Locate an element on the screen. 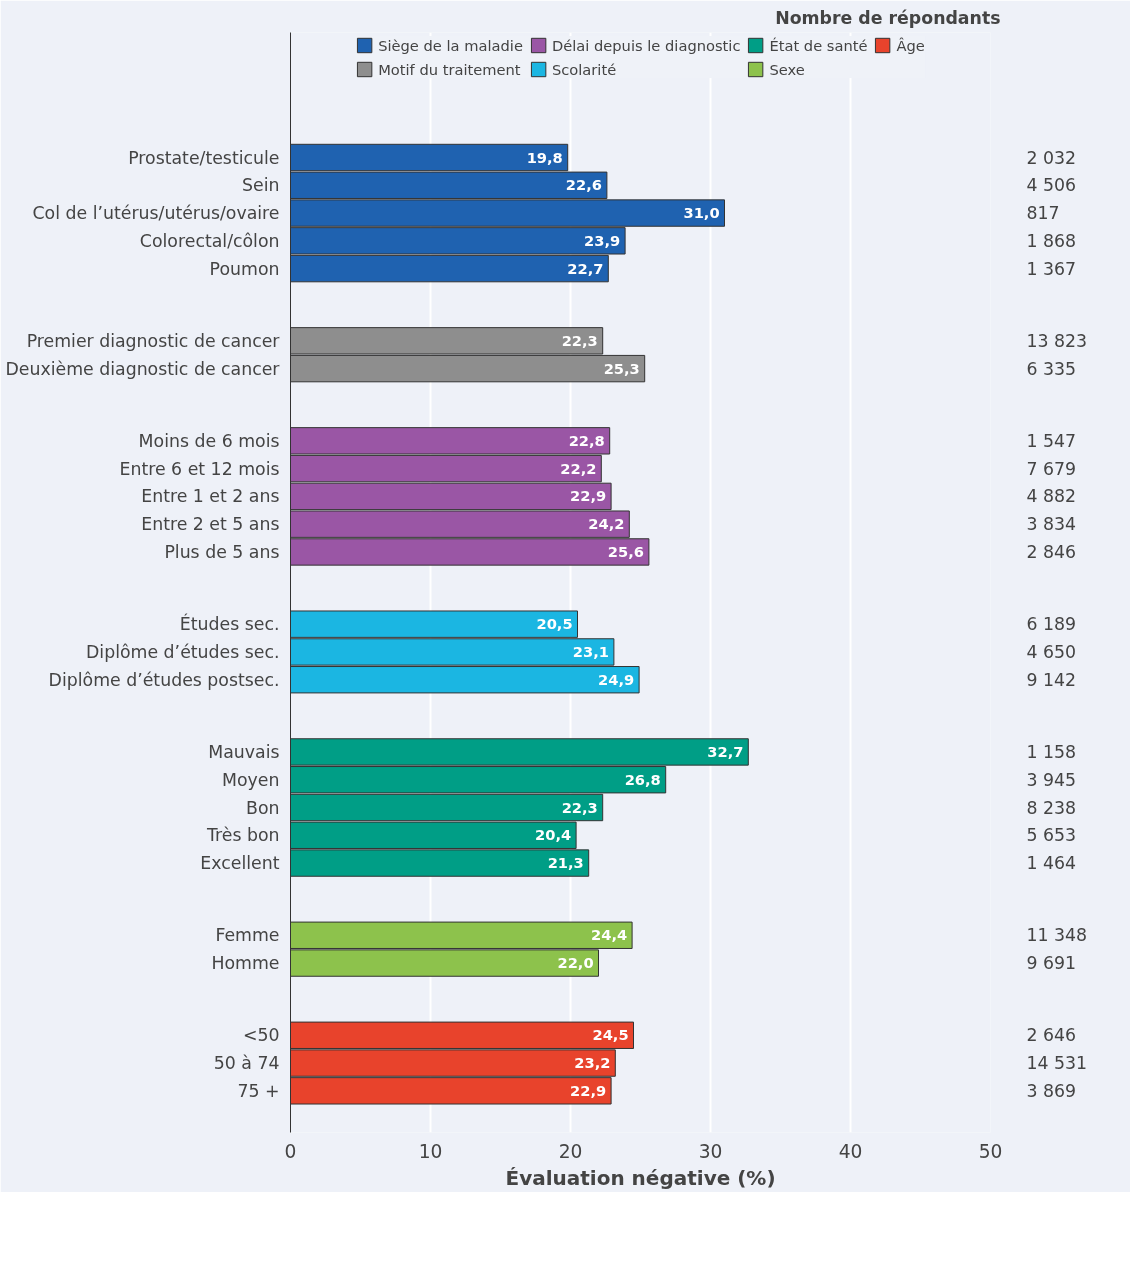 The width and height of the screenshot is (1141, 1262). y-tick-label: Prostate/testicule is located at coordinates (204, 157).